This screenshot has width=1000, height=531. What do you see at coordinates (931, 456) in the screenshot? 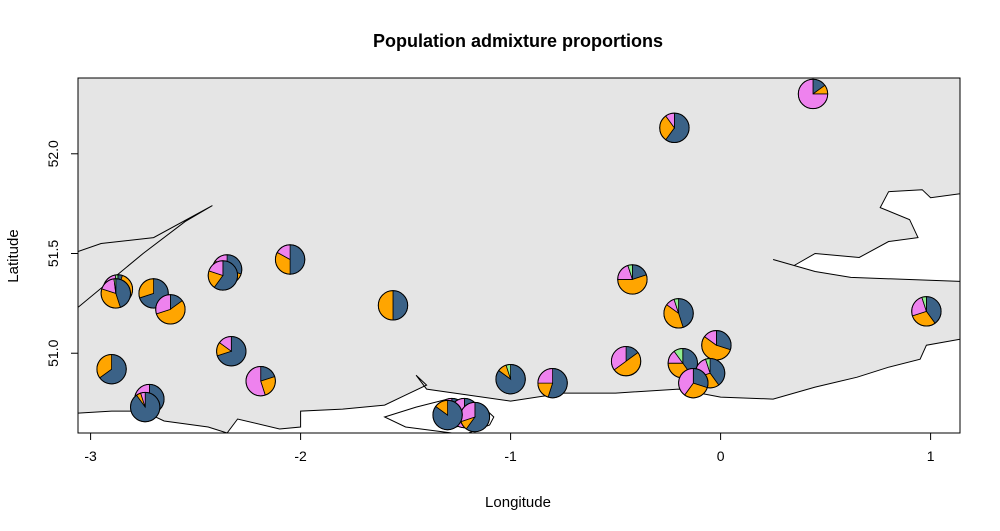
I see `x-tick-label: 1` at bounding box center [931, 456].